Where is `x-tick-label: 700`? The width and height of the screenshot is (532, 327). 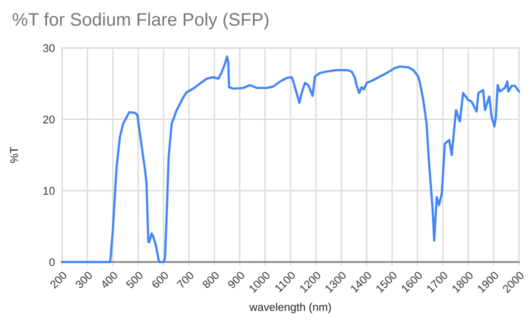
x-tick-label: 700 is located at coordinates (185, 279).